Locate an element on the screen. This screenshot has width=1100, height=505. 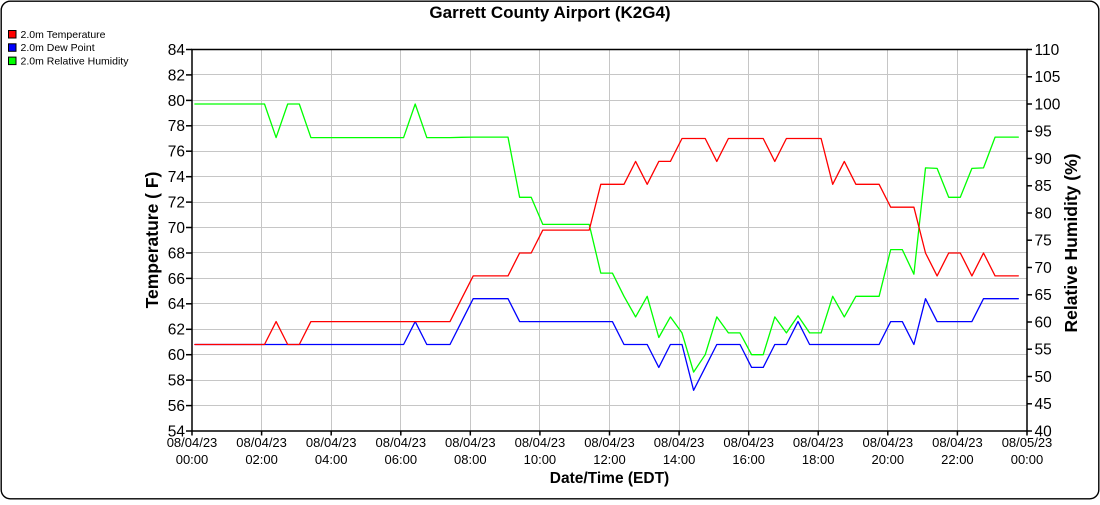
svg-text: 62 is located at coordinates (176, 330).